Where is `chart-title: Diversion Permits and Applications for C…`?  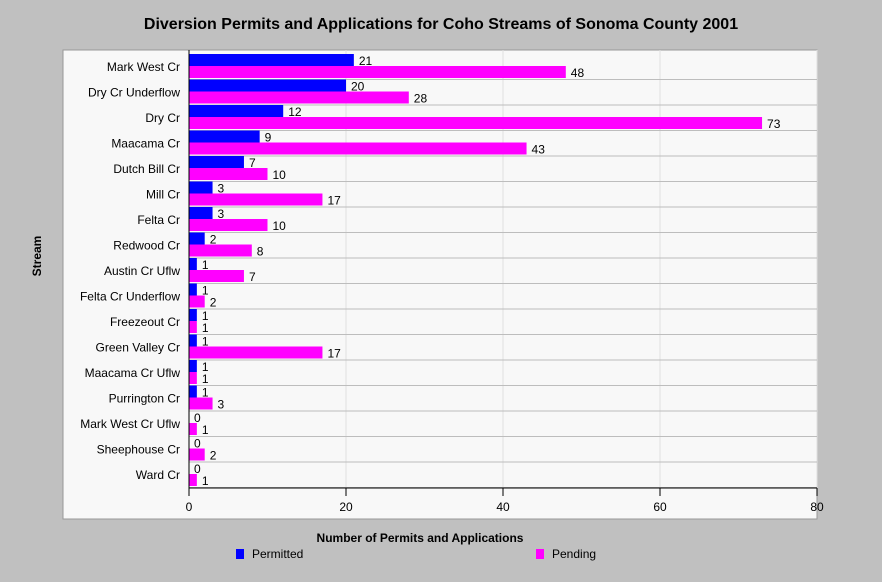 chart-title: Diversion Permits and Applications for C… is located at coordinates (441, 24).